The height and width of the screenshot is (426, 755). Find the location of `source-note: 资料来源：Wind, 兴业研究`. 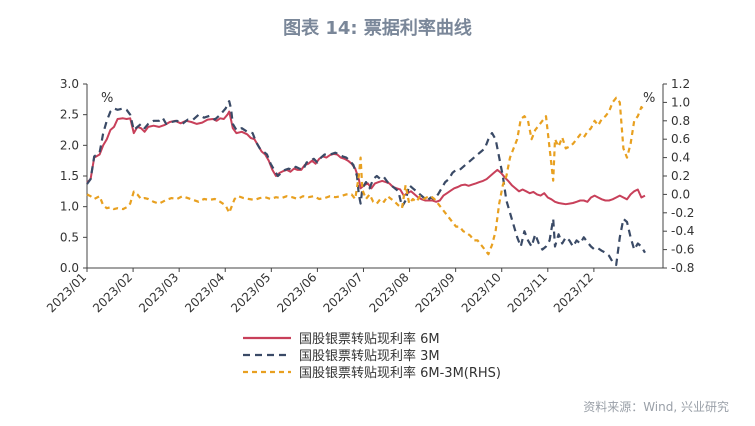

source-note: 资料来源：Wind, 兴业研究 is located at coordinates (656, 407).